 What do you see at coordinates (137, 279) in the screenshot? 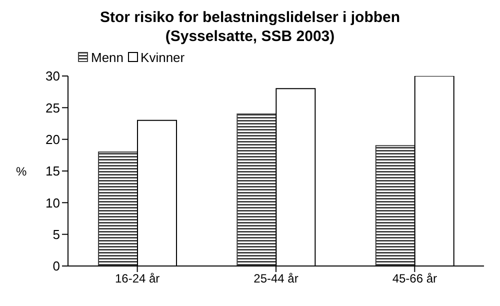
I see `x-tick-label: 16-24 år` at bounding box center [137, 279].